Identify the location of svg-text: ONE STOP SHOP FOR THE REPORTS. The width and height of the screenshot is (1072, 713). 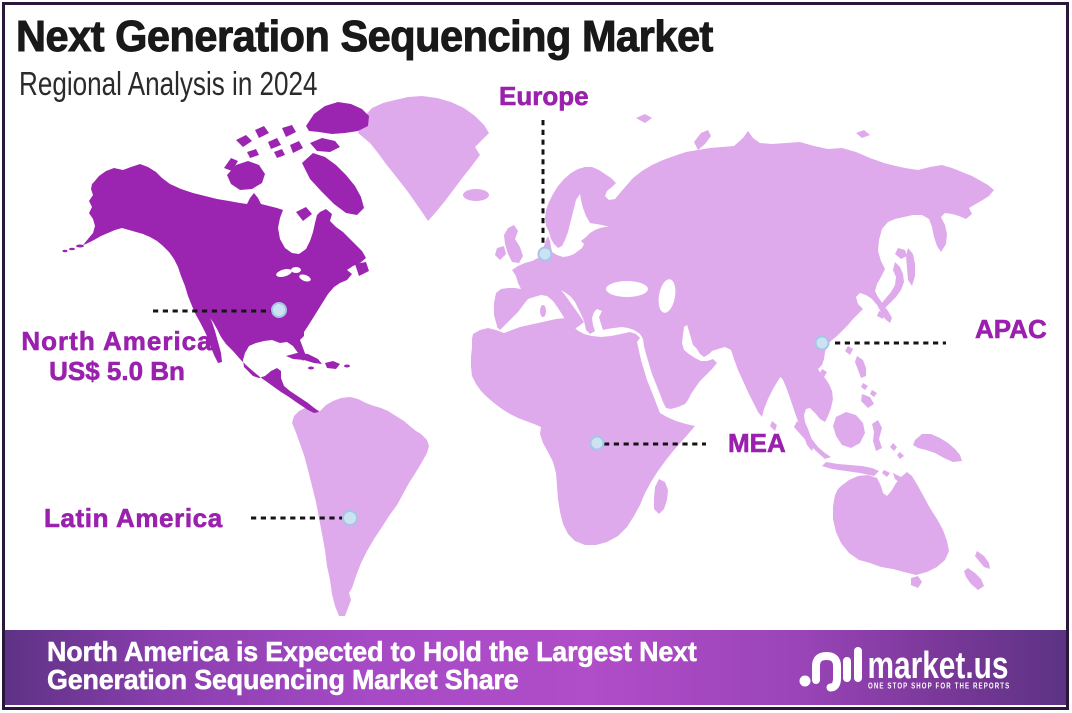
(939, 685).